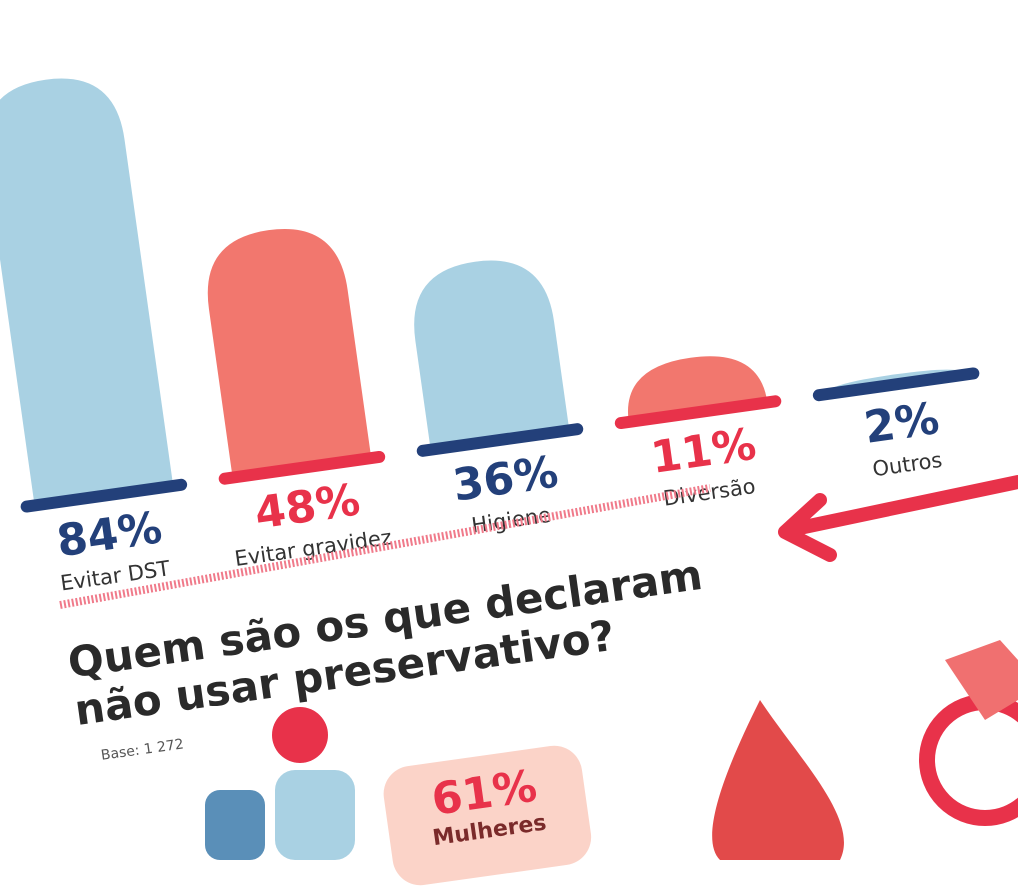  Describe the element at coordinates (703, 451) in the screenshot. I see `value-label: 11%` at that location.